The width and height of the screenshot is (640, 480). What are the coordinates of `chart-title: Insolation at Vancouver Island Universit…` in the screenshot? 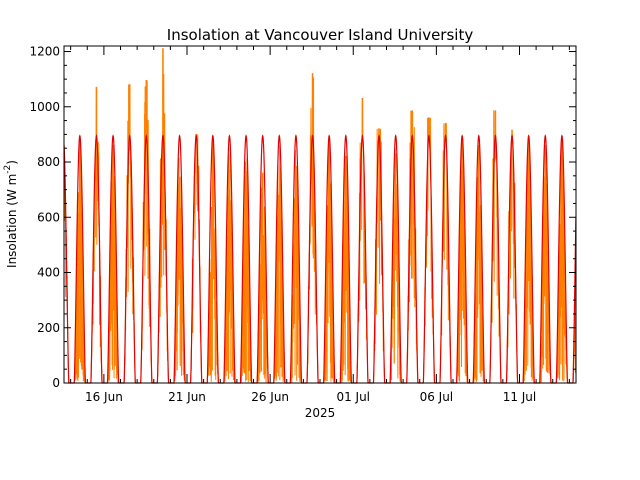 It's located at (320, 35).